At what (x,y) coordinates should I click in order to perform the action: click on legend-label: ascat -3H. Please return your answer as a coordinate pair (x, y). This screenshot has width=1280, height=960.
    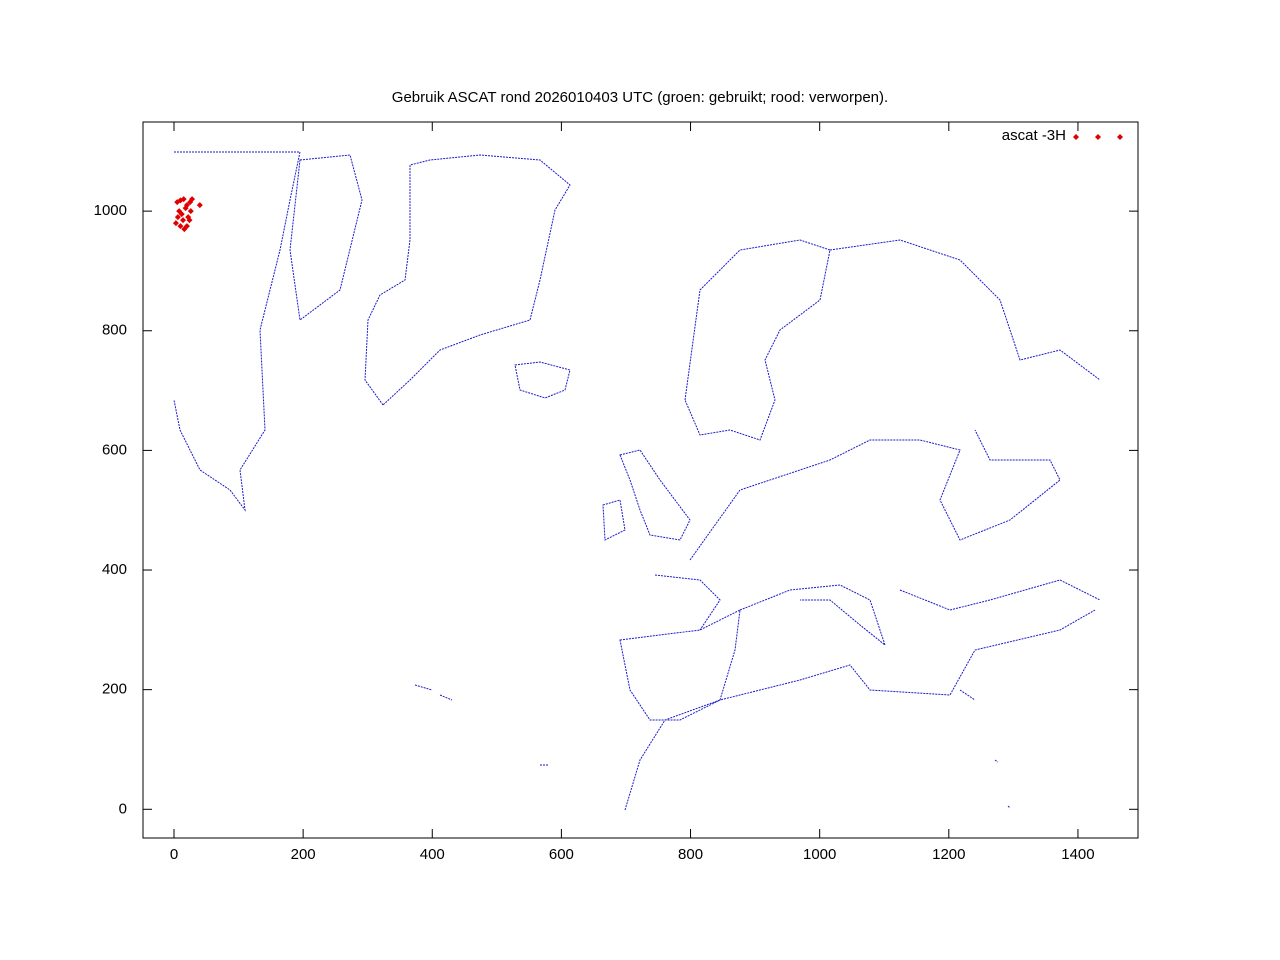
    Looking at the image, I should click on (1034, 135).